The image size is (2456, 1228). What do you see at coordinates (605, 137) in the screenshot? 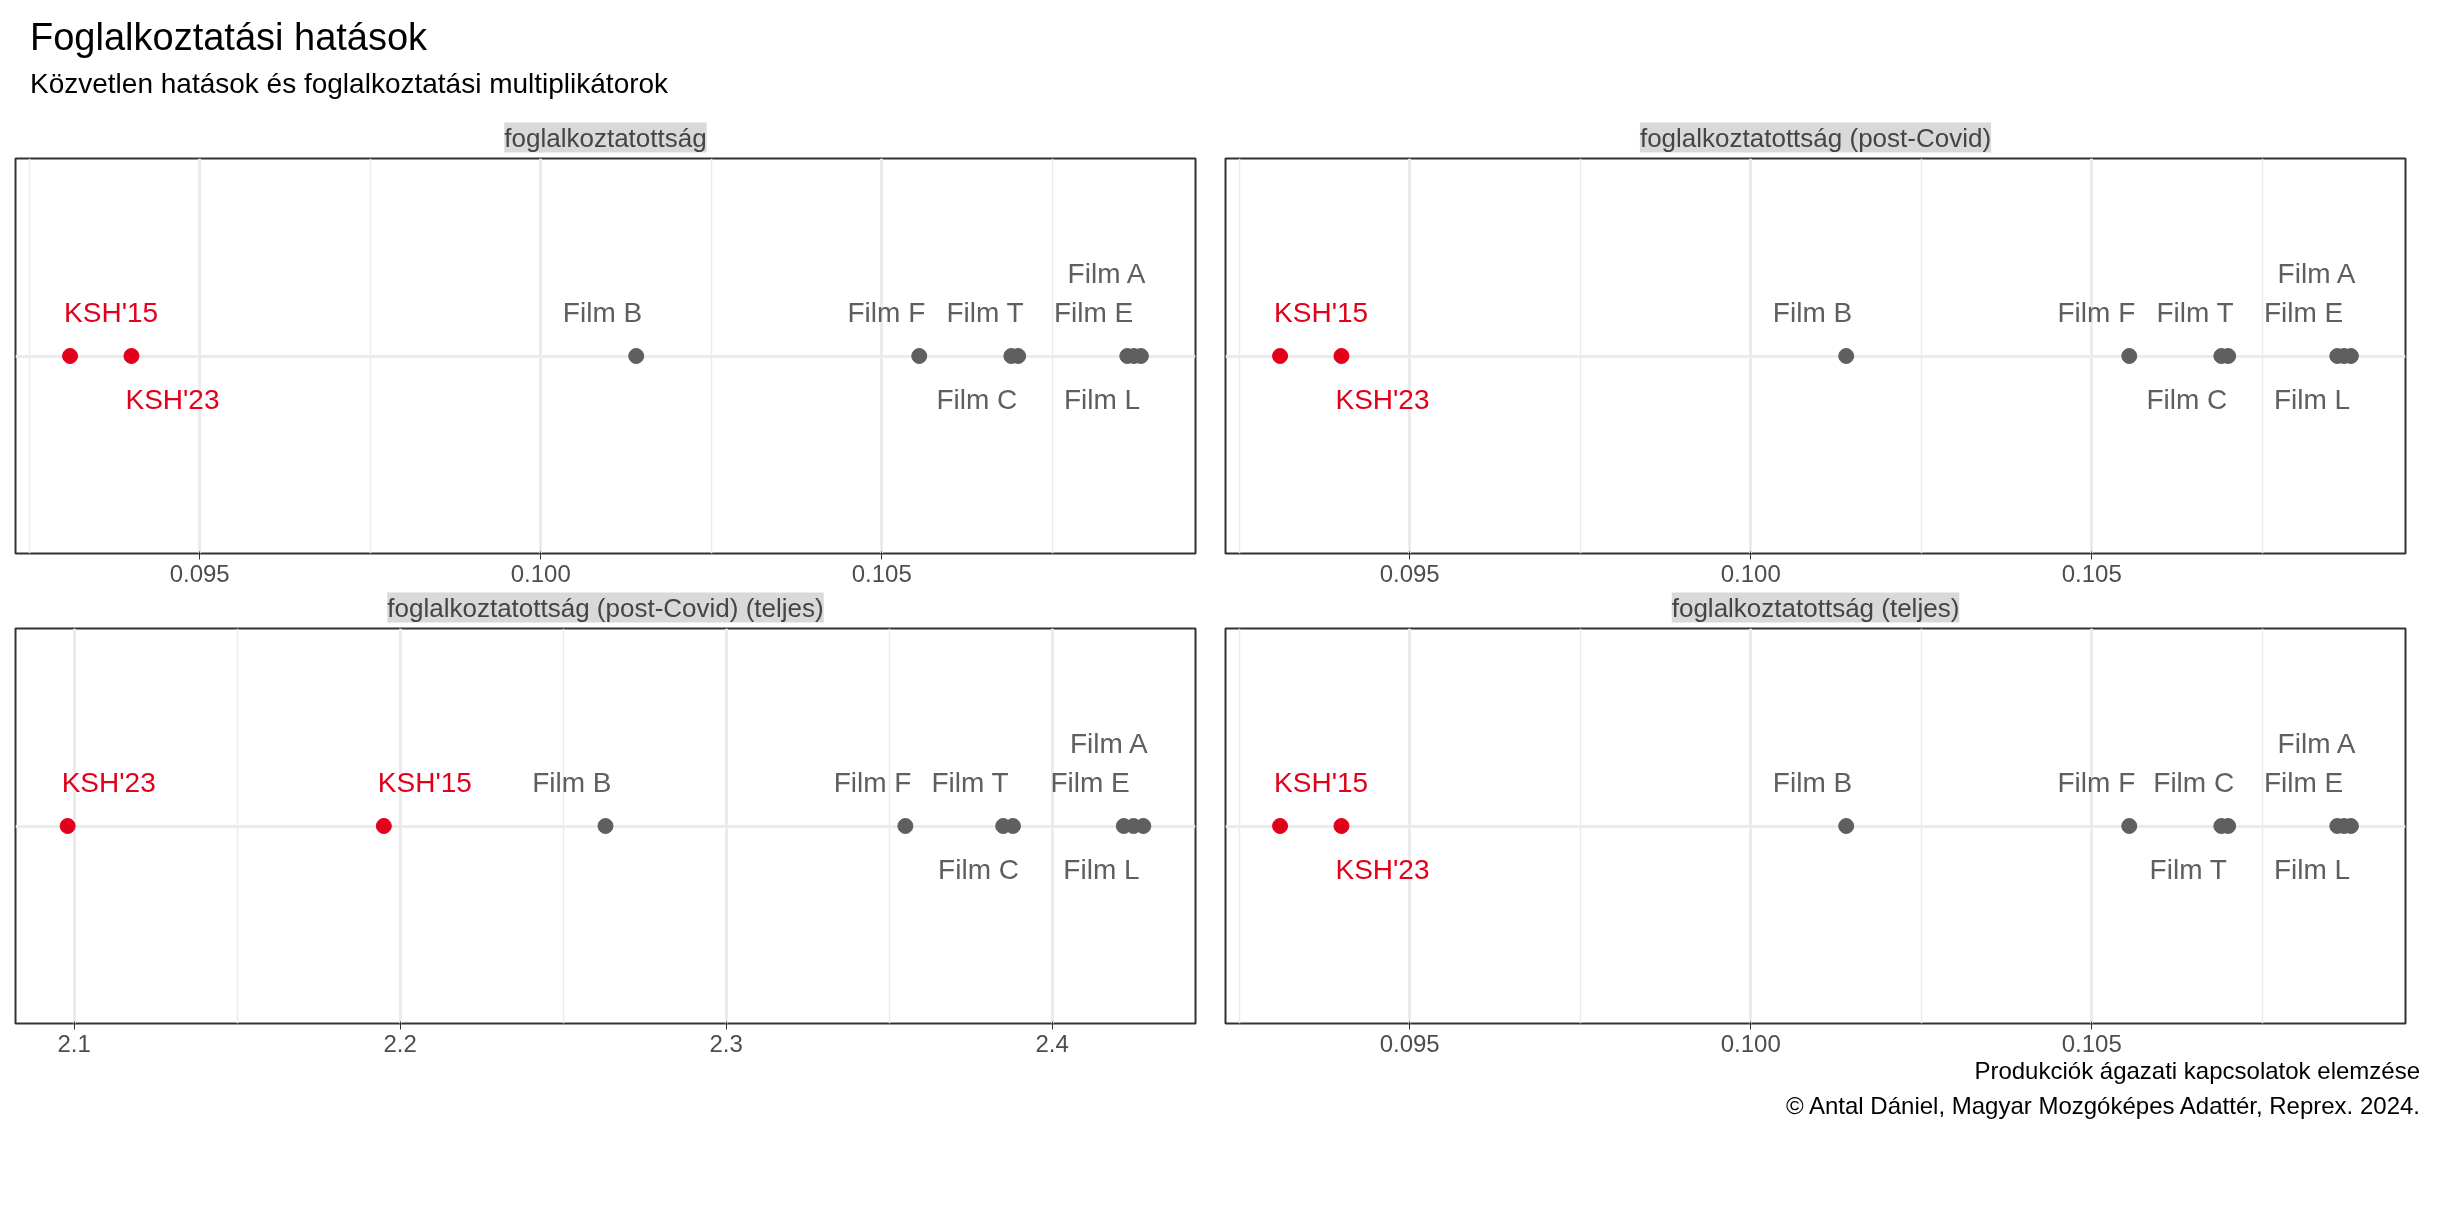
I see `chart-title: foglalkoztatottság` at bounding box center [605, 137].